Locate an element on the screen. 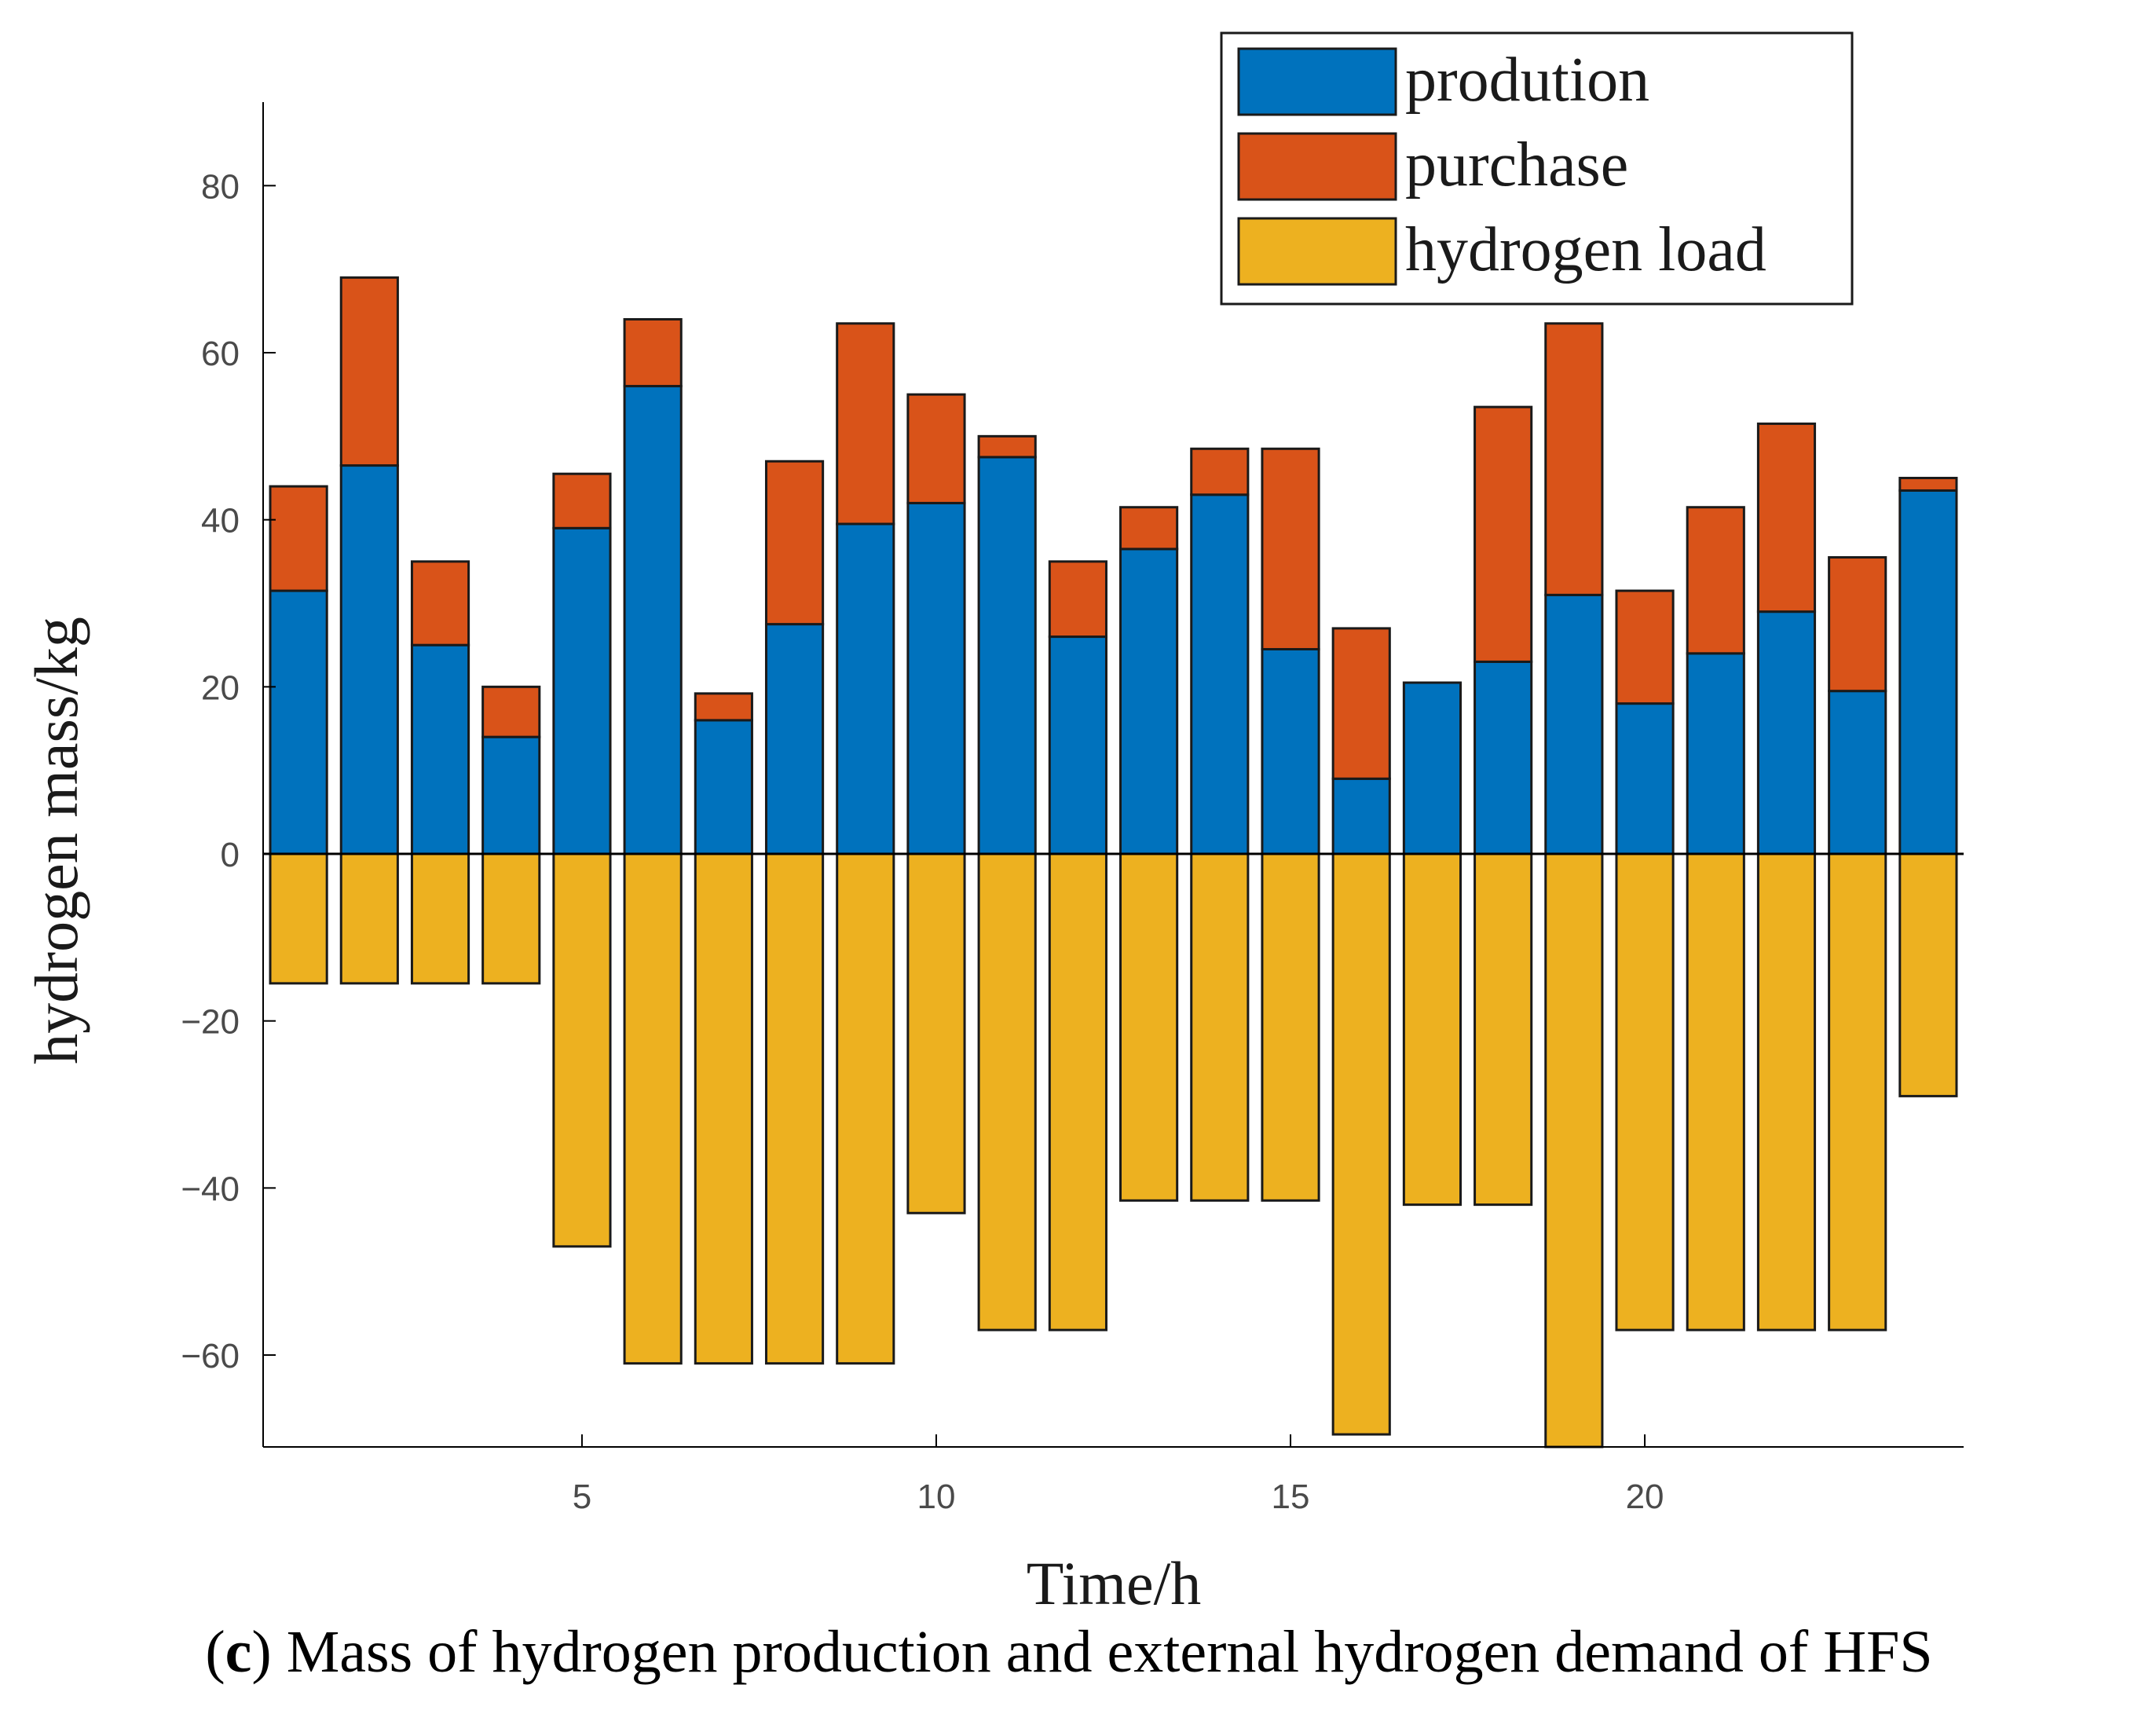 This screenshot has height=1736, width=2138. x-tick-label: 10 is located at coordinates (936, 1497).